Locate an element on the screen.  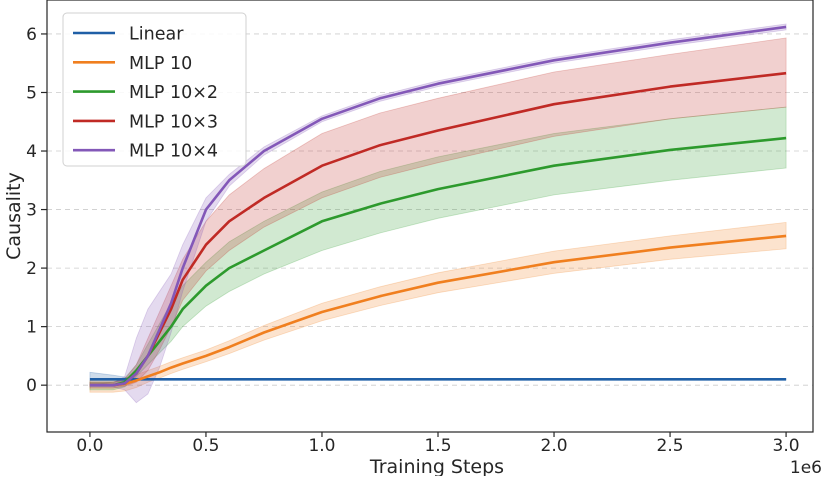
y-axis-label: Causality is located at coordinates (14, 216).